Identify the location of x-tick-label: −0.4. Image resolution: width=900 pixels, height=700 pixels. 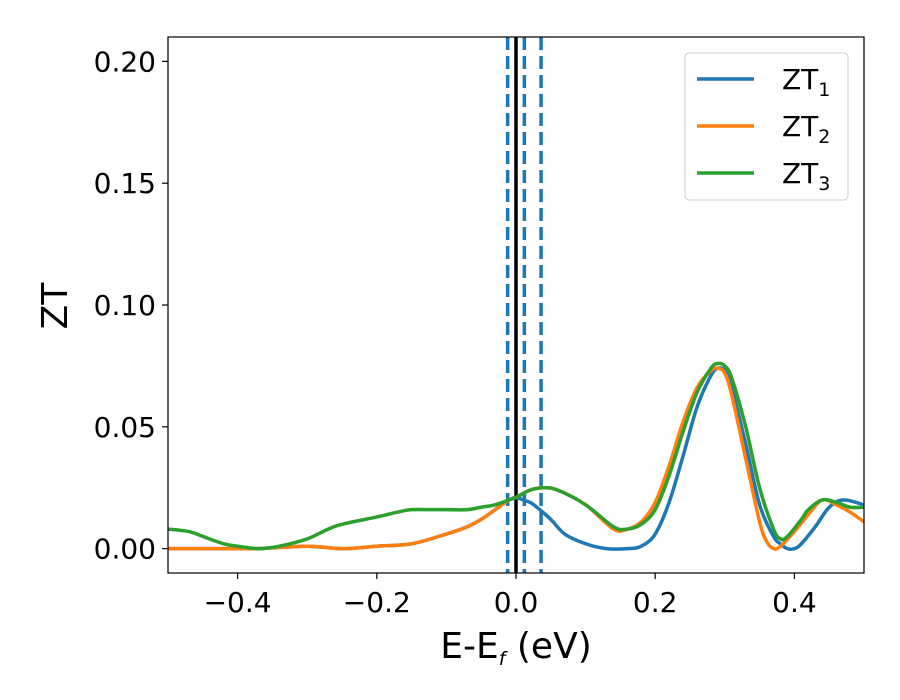
(238, 602).